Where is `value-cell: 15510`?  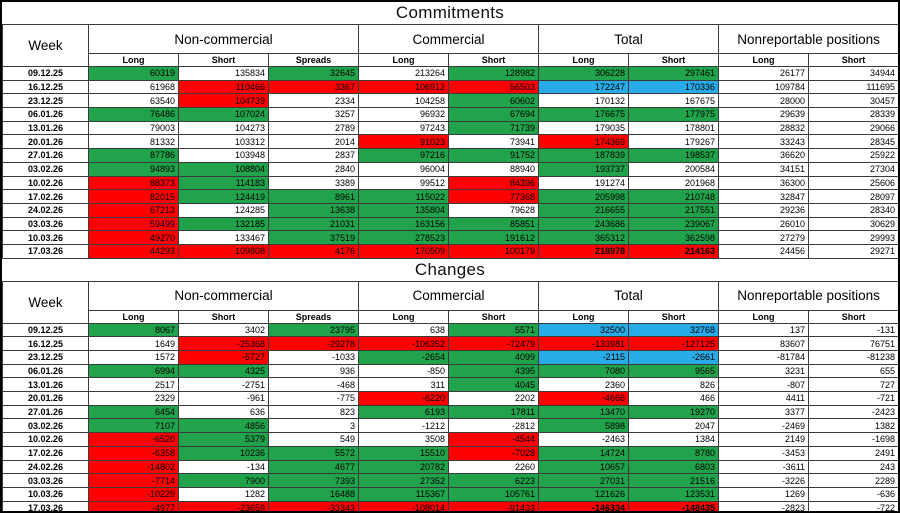
value-cell: 15510 is located at coordinates (404, 453).